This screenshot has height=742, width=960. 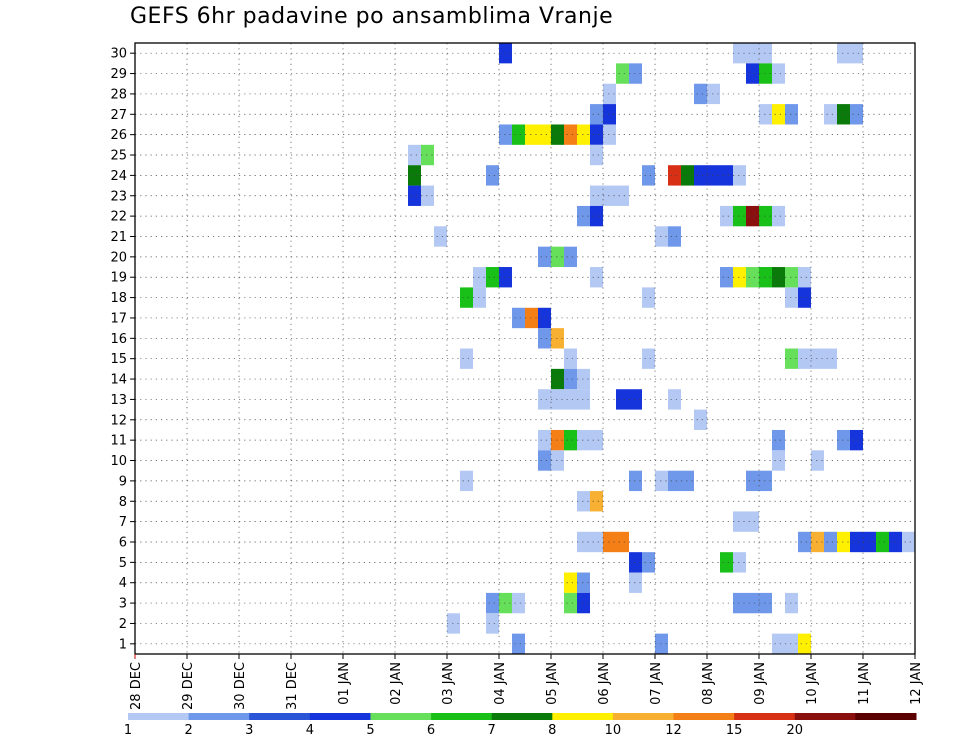 I want to click on y-tick-label: 19, so click(x=118, y=278).